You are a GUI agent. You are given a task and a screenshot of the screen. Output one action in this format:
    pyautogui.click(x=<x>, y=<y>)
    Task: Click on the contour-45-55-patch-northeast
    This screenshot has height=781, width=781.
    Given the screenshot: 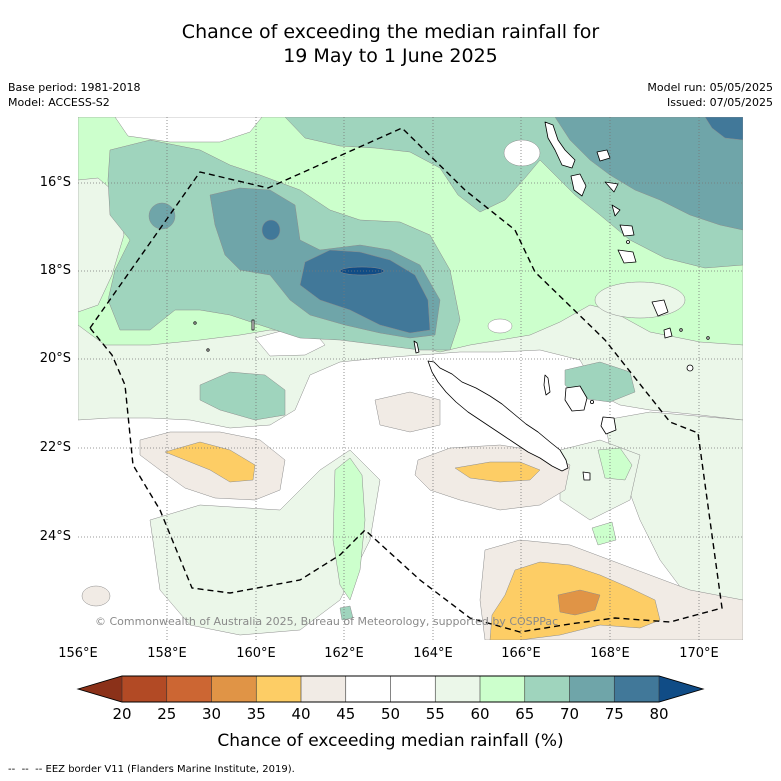 What is the action you would take?
    pyautogui.click(x=522, y=153)
    